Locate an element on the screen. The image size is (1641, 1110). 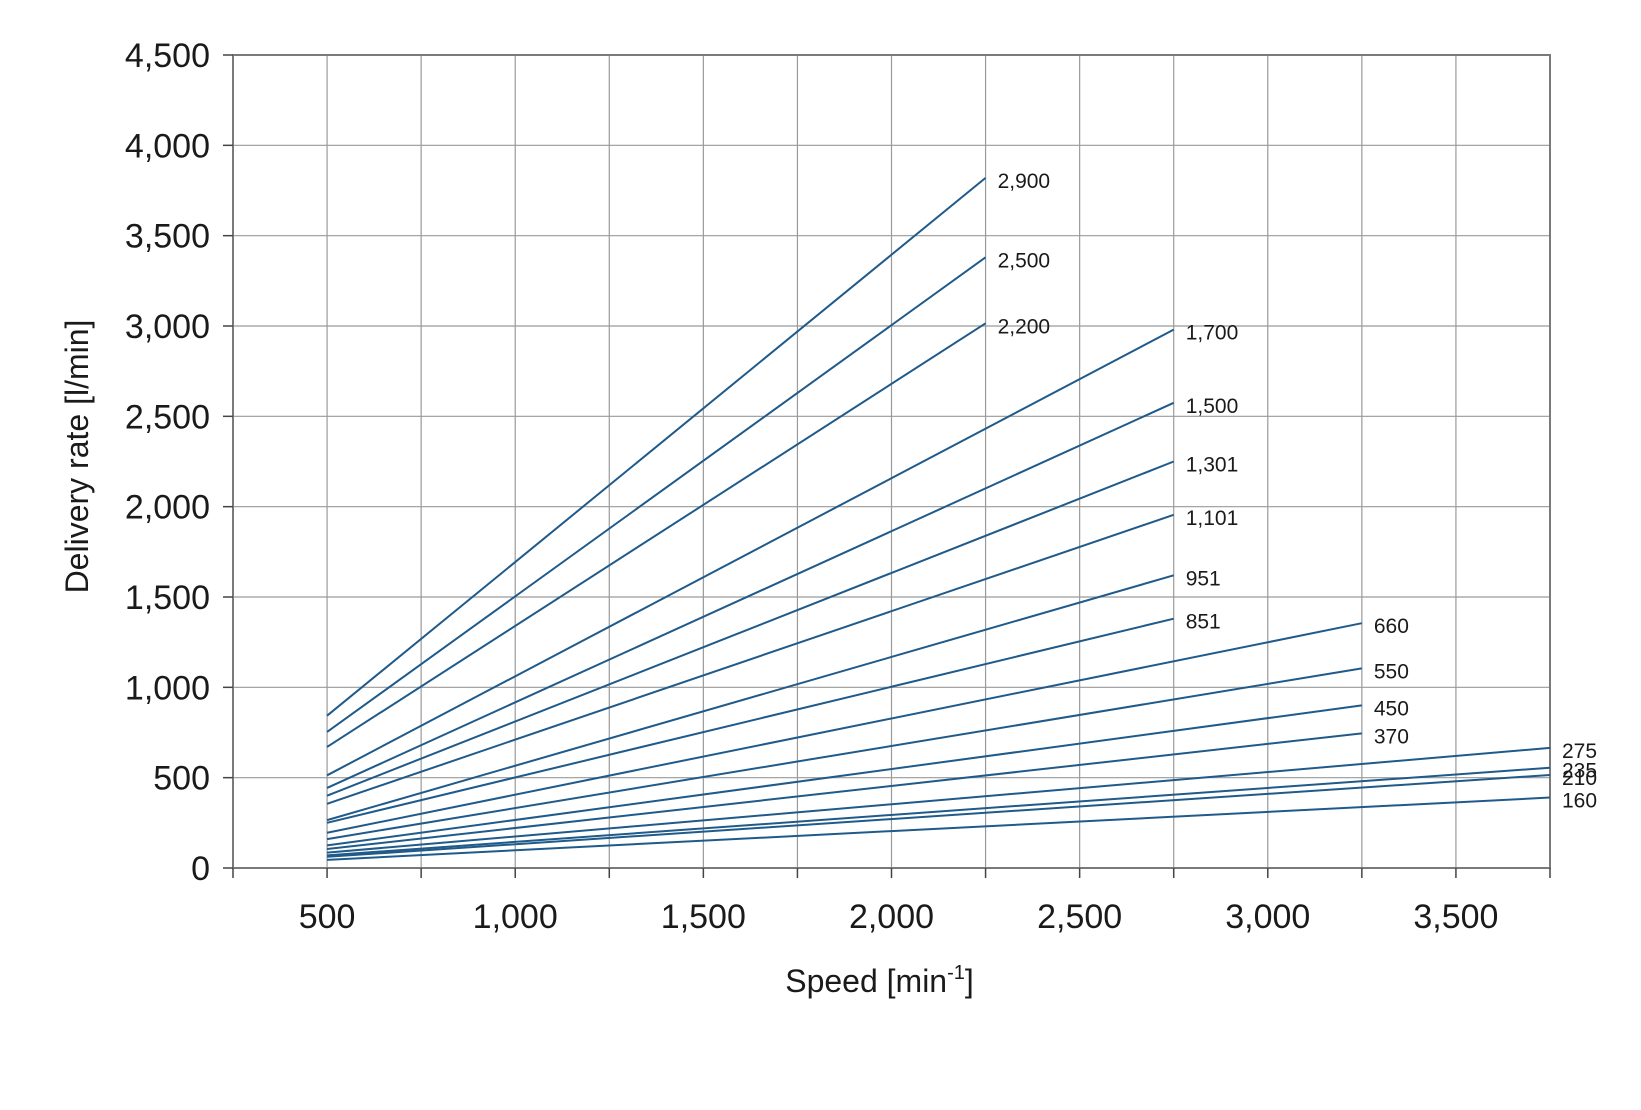
series-label: 1,700 is located at coordinates (1212, 333).